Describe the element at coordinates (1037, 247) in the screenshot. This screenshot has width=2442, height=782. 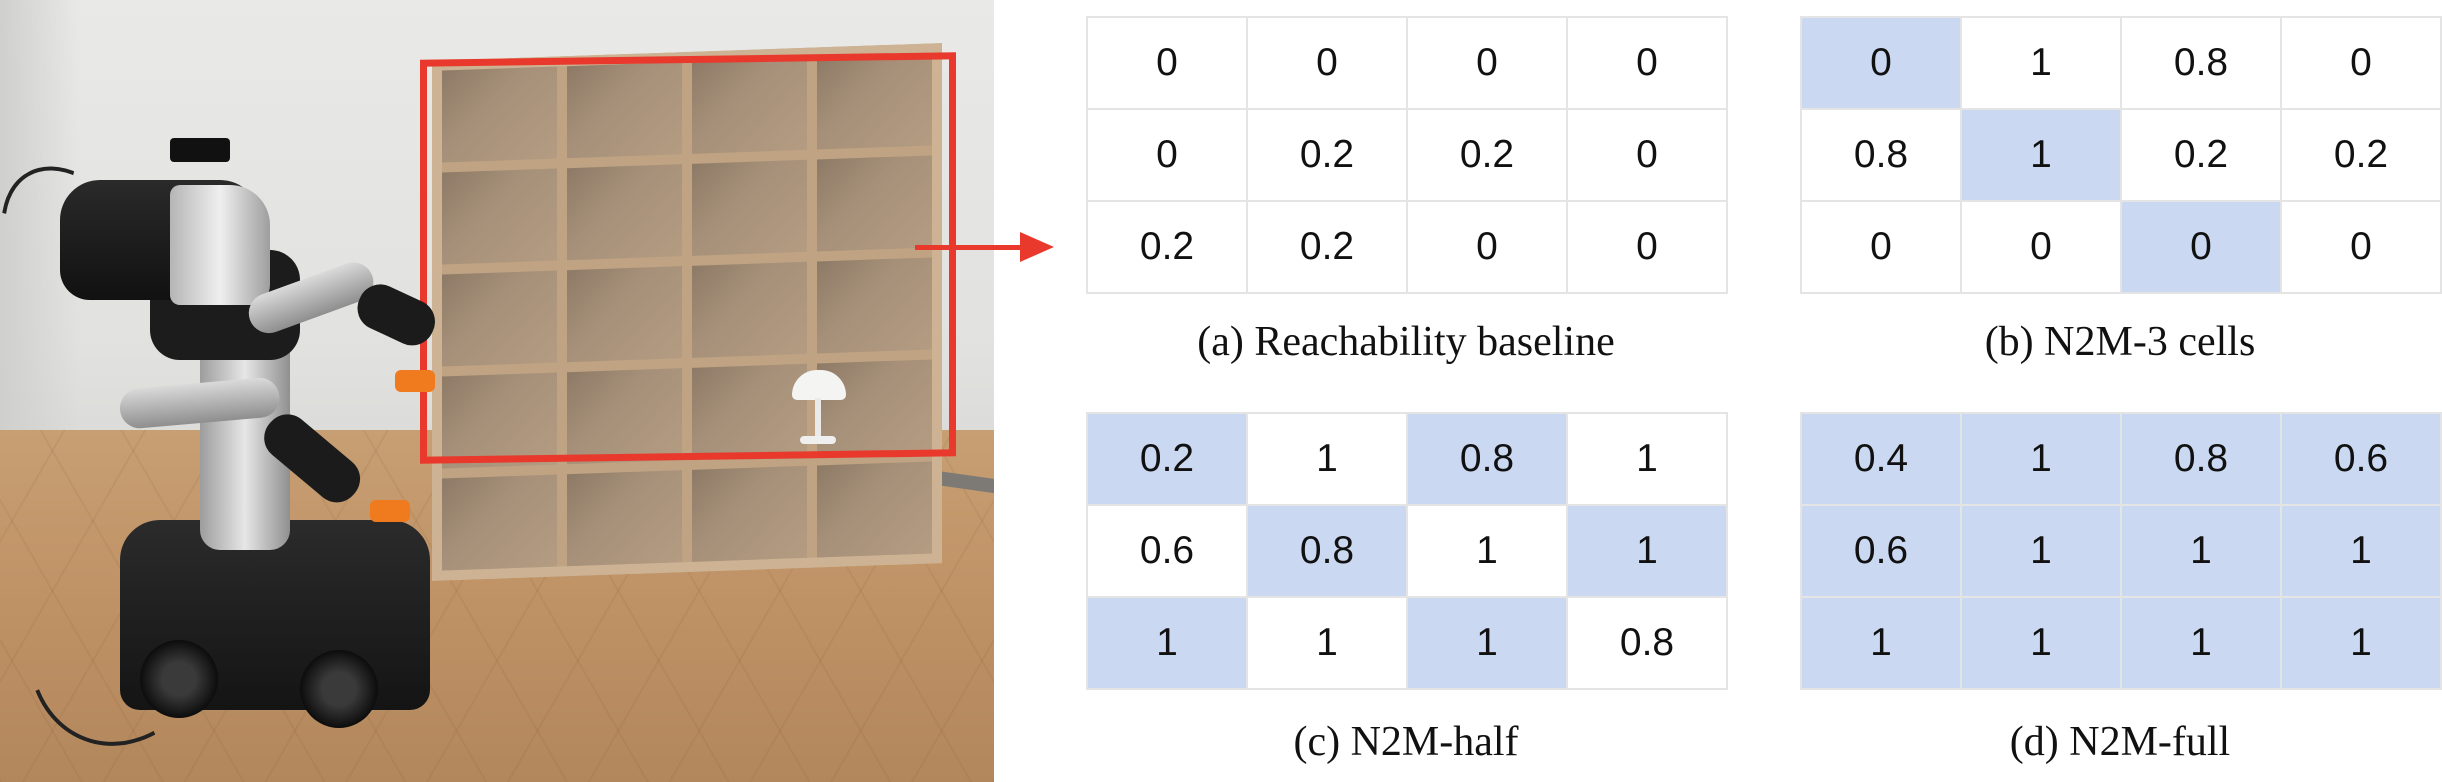
I see `arrow-head` at that location.